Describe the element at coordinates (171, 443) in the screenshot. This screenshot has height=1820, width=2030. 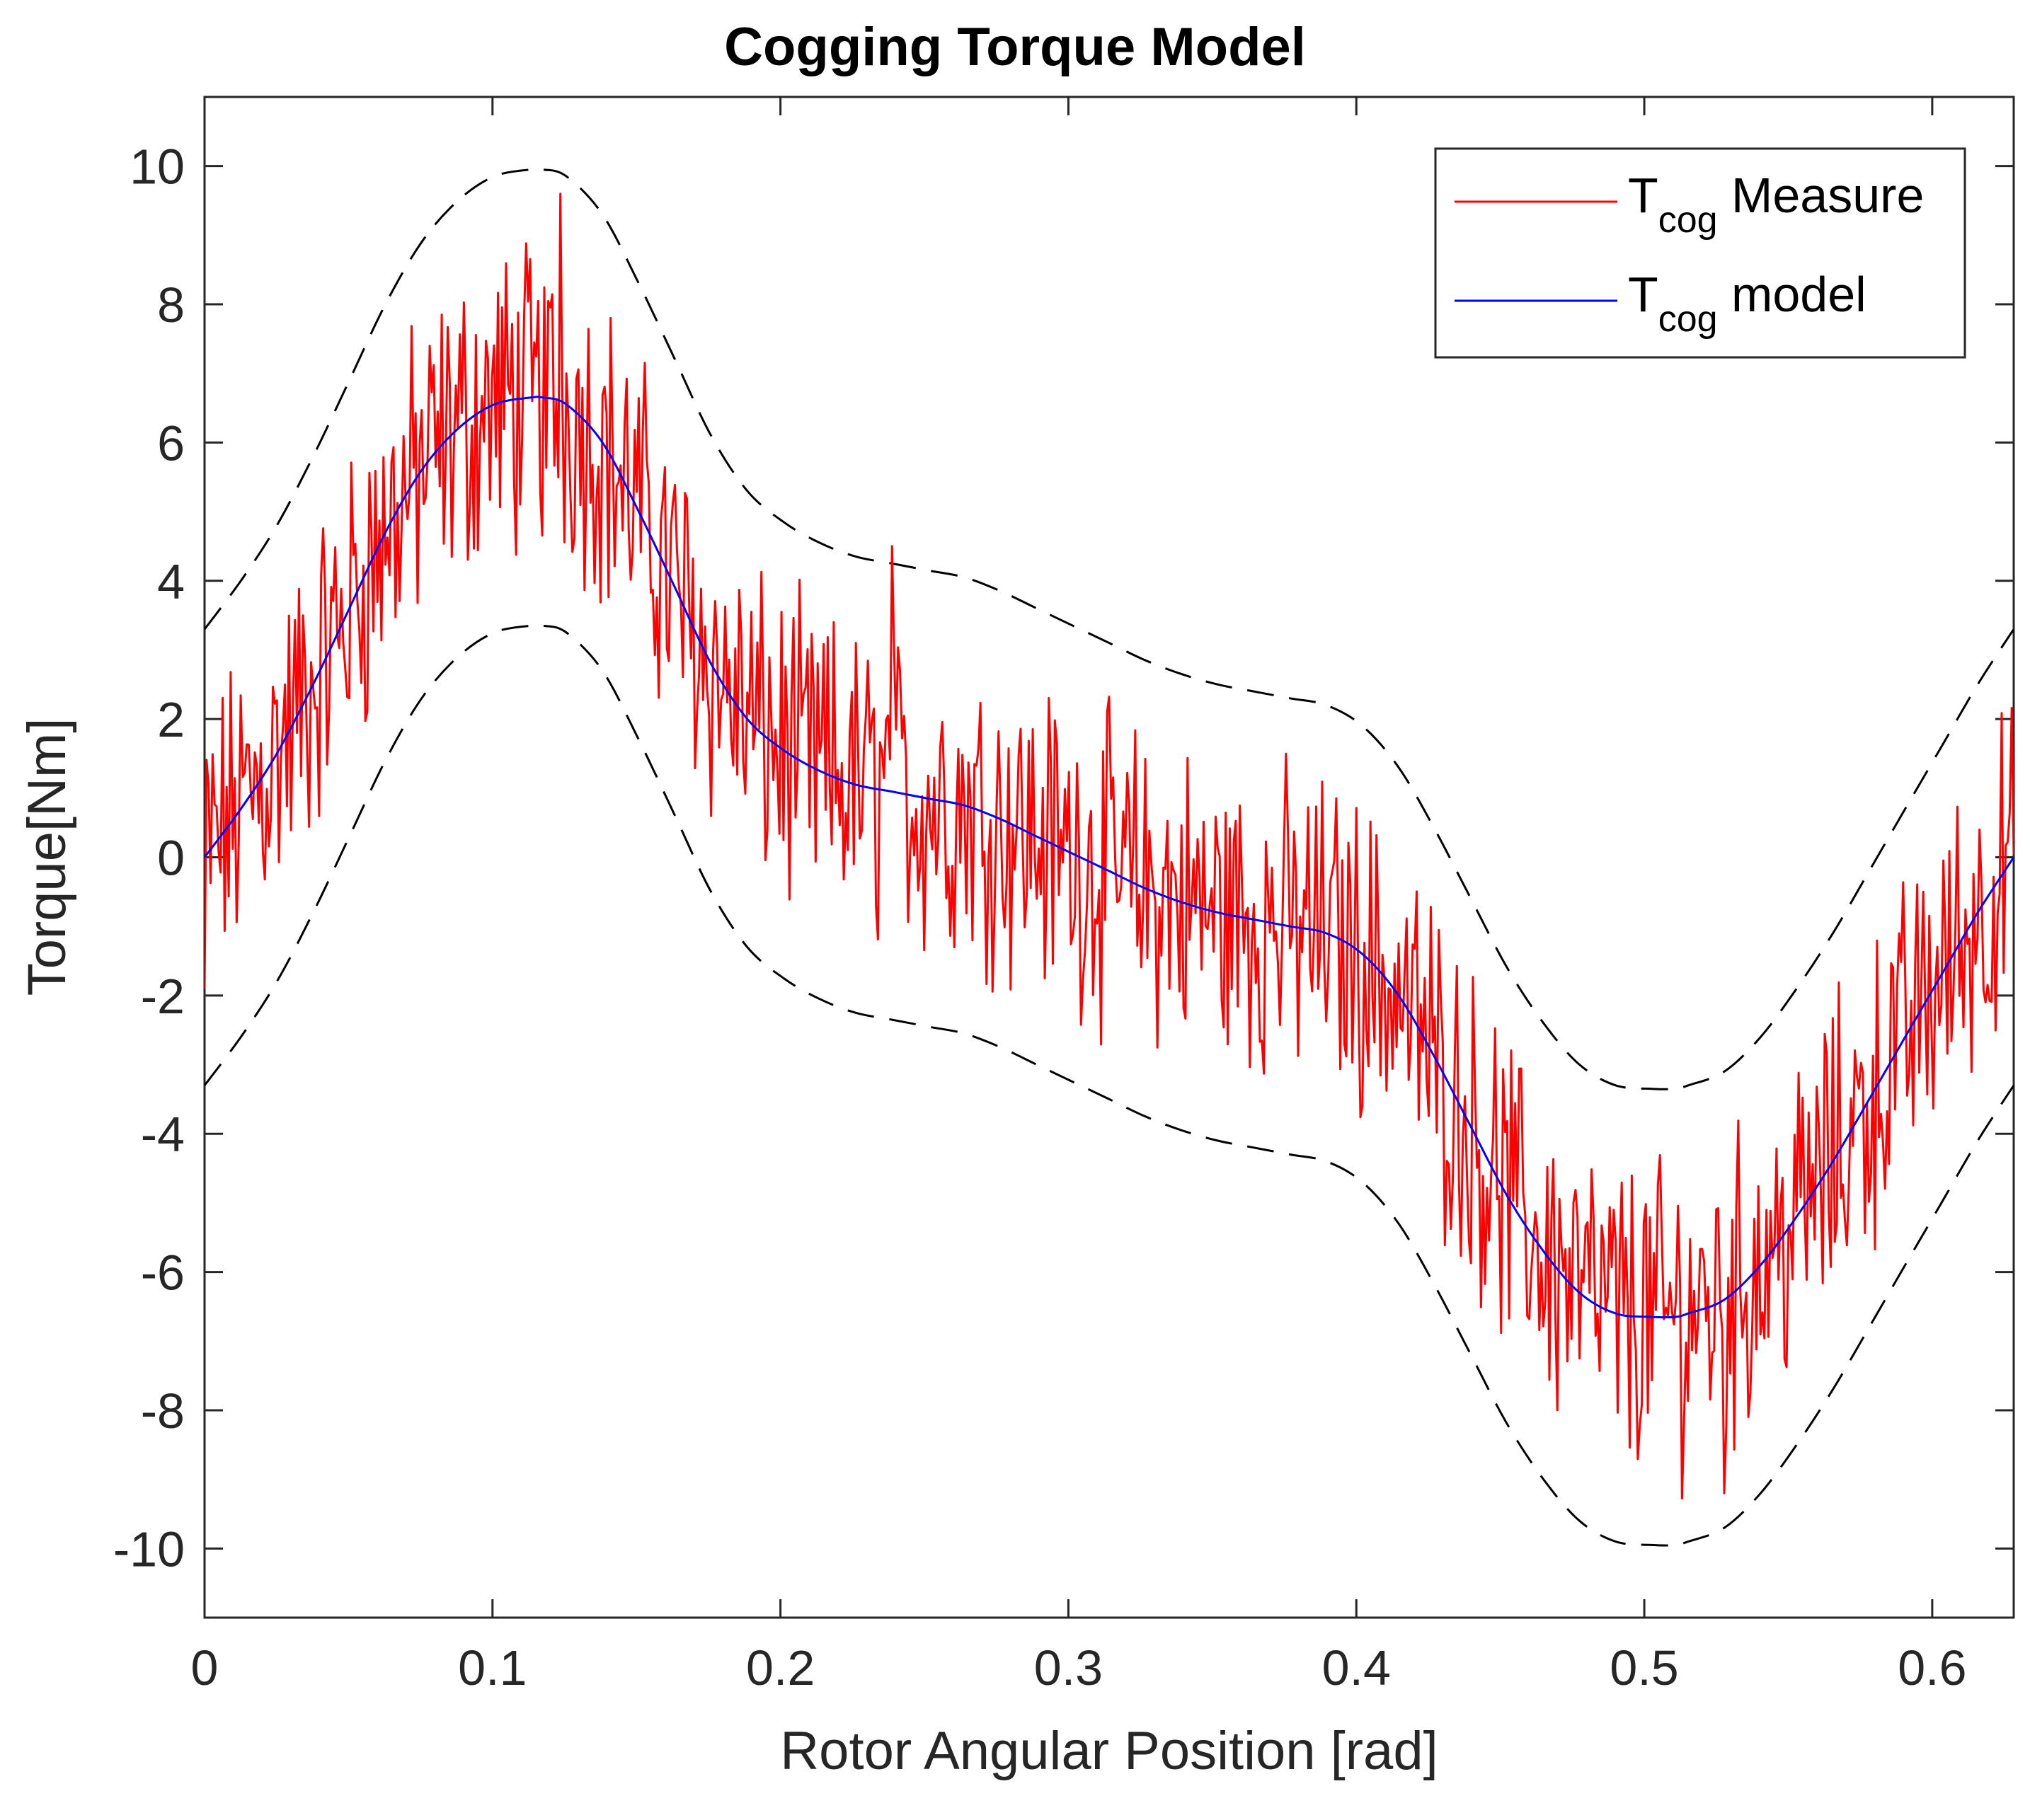
I see `y-tick-label: 6` at that location.